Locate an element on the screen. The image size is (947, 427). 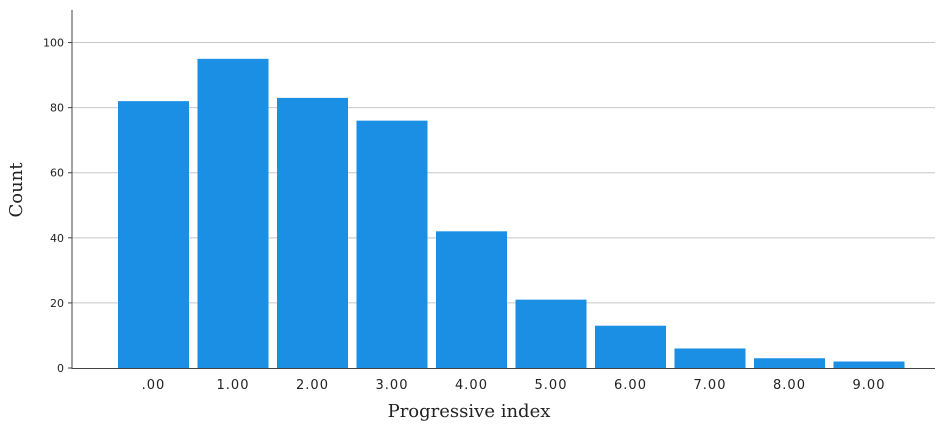
x-tick-label: 2.00 is located at coordinates (312, 385).